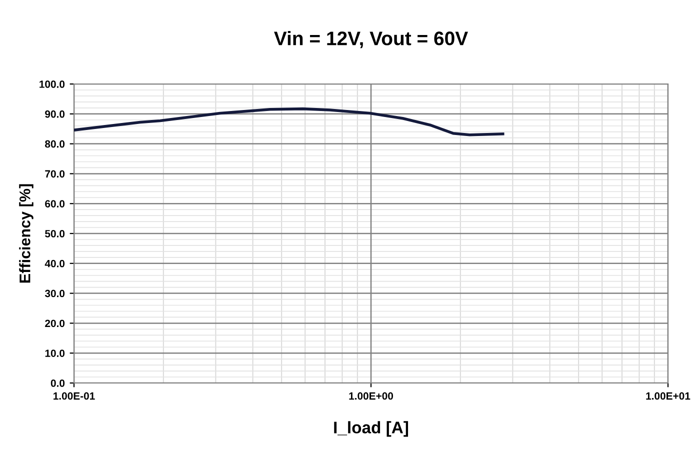 This screenshot has height=464, width=700. Describe the element at coordinates (55, 234) in the screenshot. I see `y-tick-label: 50.0` at that location.